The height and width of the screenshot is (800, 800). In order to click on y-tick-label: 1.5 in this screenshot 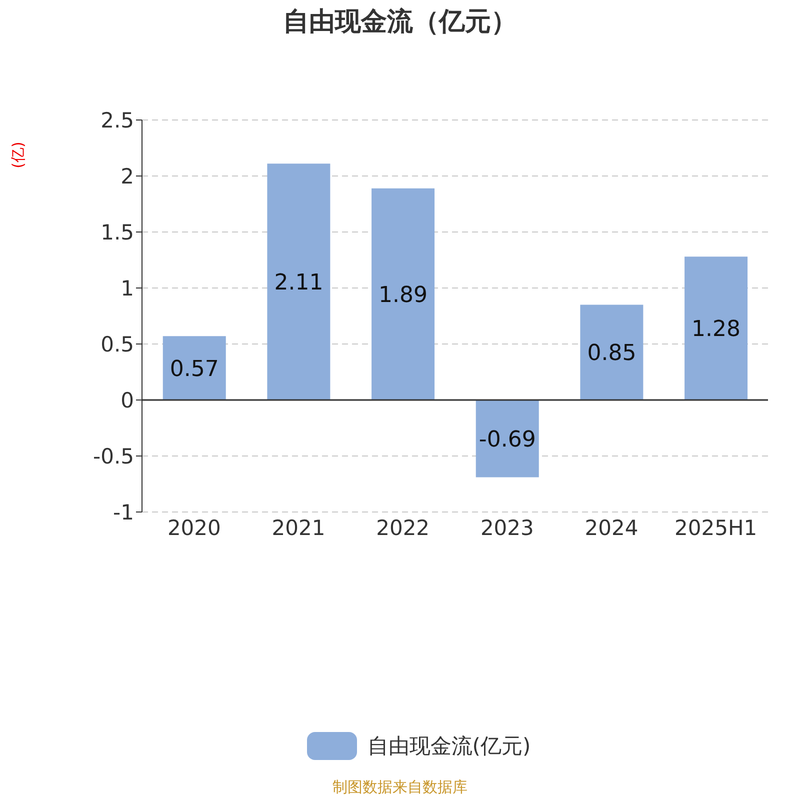, I will do `click(117, 232)`.